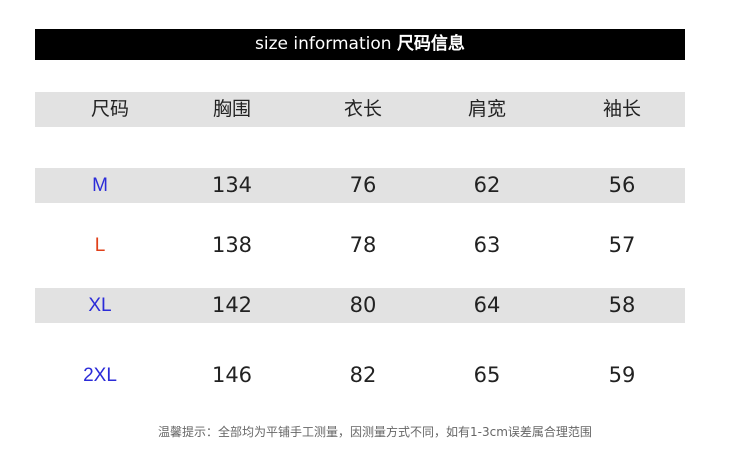  I want to click on measurement-cell: 78, so click(363, 245).